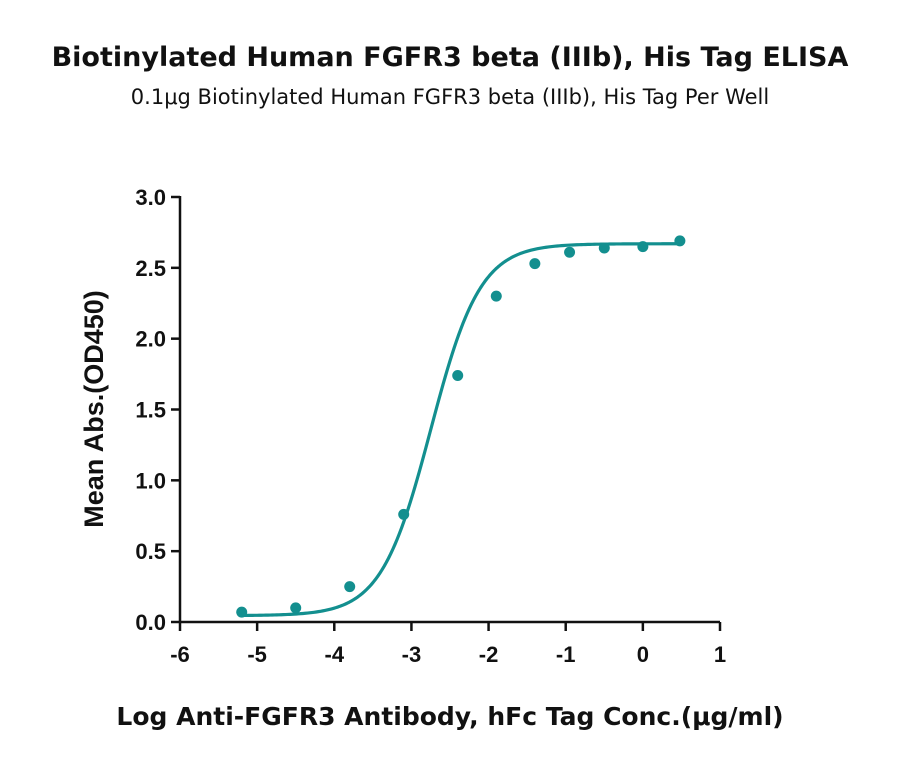 The width and height of the screenshot is (900, 763). I want to click on y-tick-label: 1.5, so click(150, 410).